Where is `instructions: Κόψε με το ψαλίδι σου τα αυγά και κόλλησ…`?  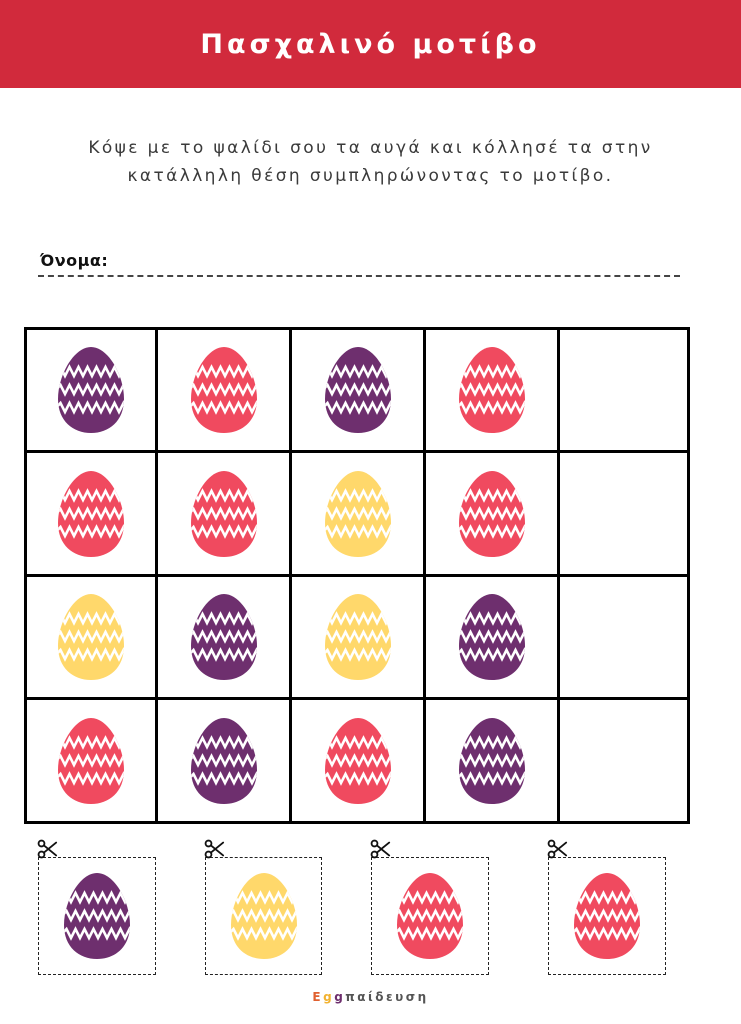
instructions: Κόψε με το ψαλίδι σου τα αυγά και κόλλησ… is located at coordinates (370, 162).